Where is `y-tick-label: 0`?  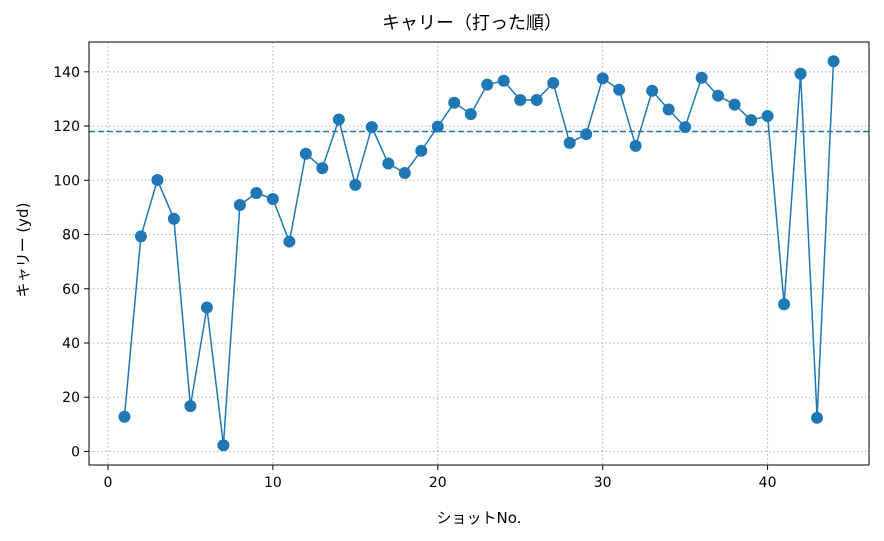
y-tick-label: 0 is located at coordinates (75, 452).